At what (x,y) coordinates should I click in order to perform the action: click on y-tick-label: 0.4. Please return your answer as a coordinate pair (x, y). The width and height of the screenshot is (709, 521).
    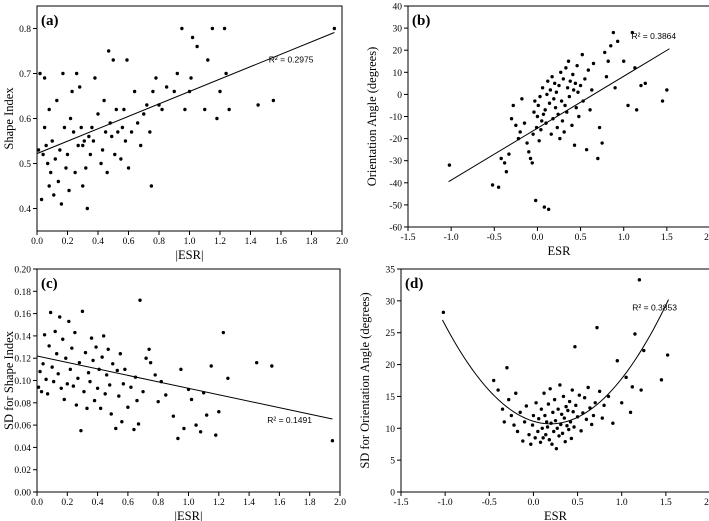
    Looking at the image, I should click on (25, 210).